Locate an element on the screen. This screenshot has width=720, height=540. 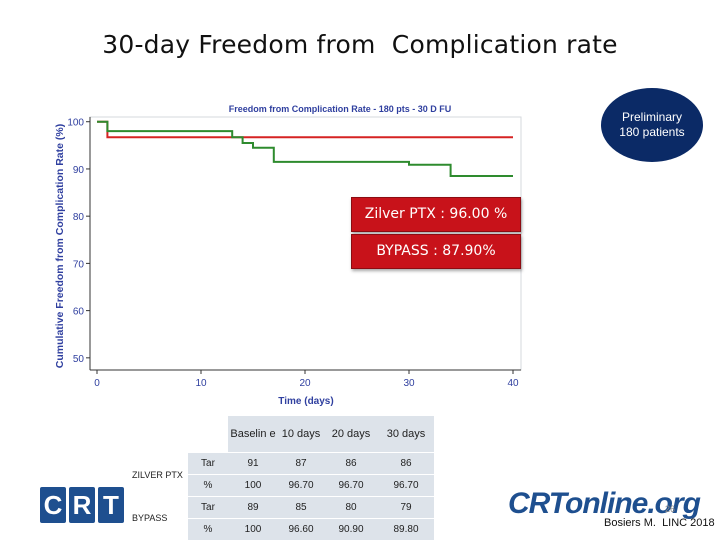
x-tick-label: 20 is located at coordinates (305, 383).